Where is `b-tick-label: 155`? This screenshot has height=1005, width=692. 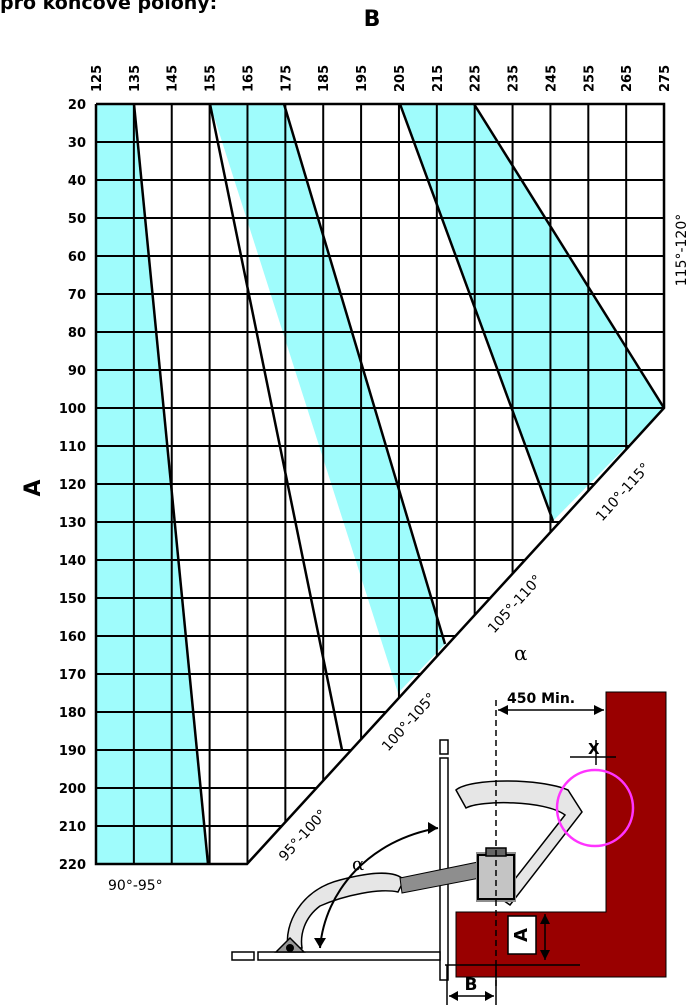 b-tick-label: 155 is located at coordinates (211, 78).